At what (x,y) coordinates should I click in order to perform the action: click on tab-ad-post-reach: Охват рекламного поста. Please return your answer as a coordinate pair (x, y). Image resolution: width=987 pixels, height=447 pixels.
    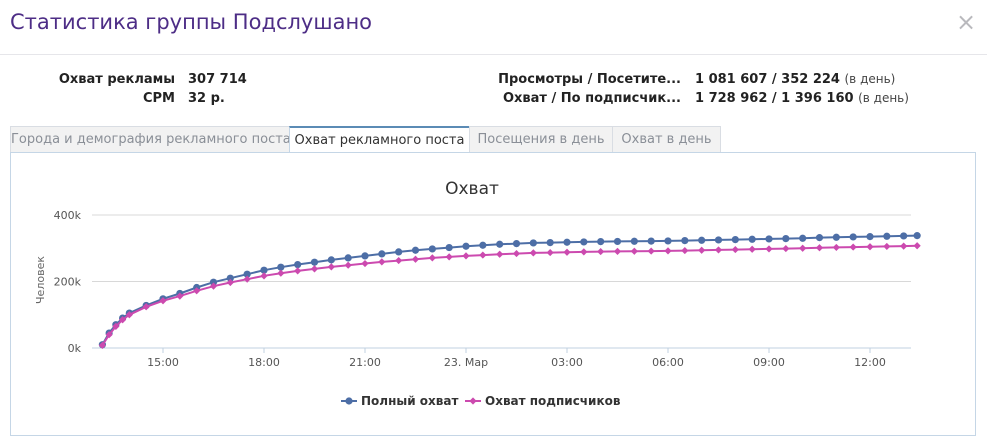
    Looking at the image, I should click on (379, 140).